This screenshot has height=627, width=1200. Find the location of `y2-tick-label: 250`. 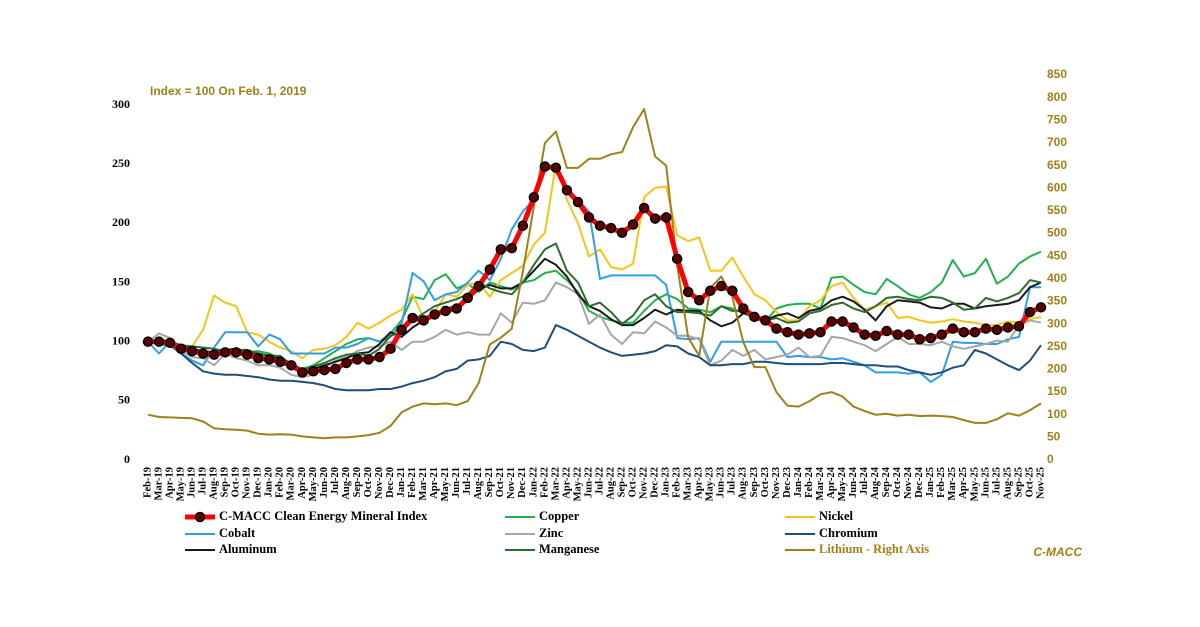

y2-tick-label: 250 is located at coordinates (1057, 346).